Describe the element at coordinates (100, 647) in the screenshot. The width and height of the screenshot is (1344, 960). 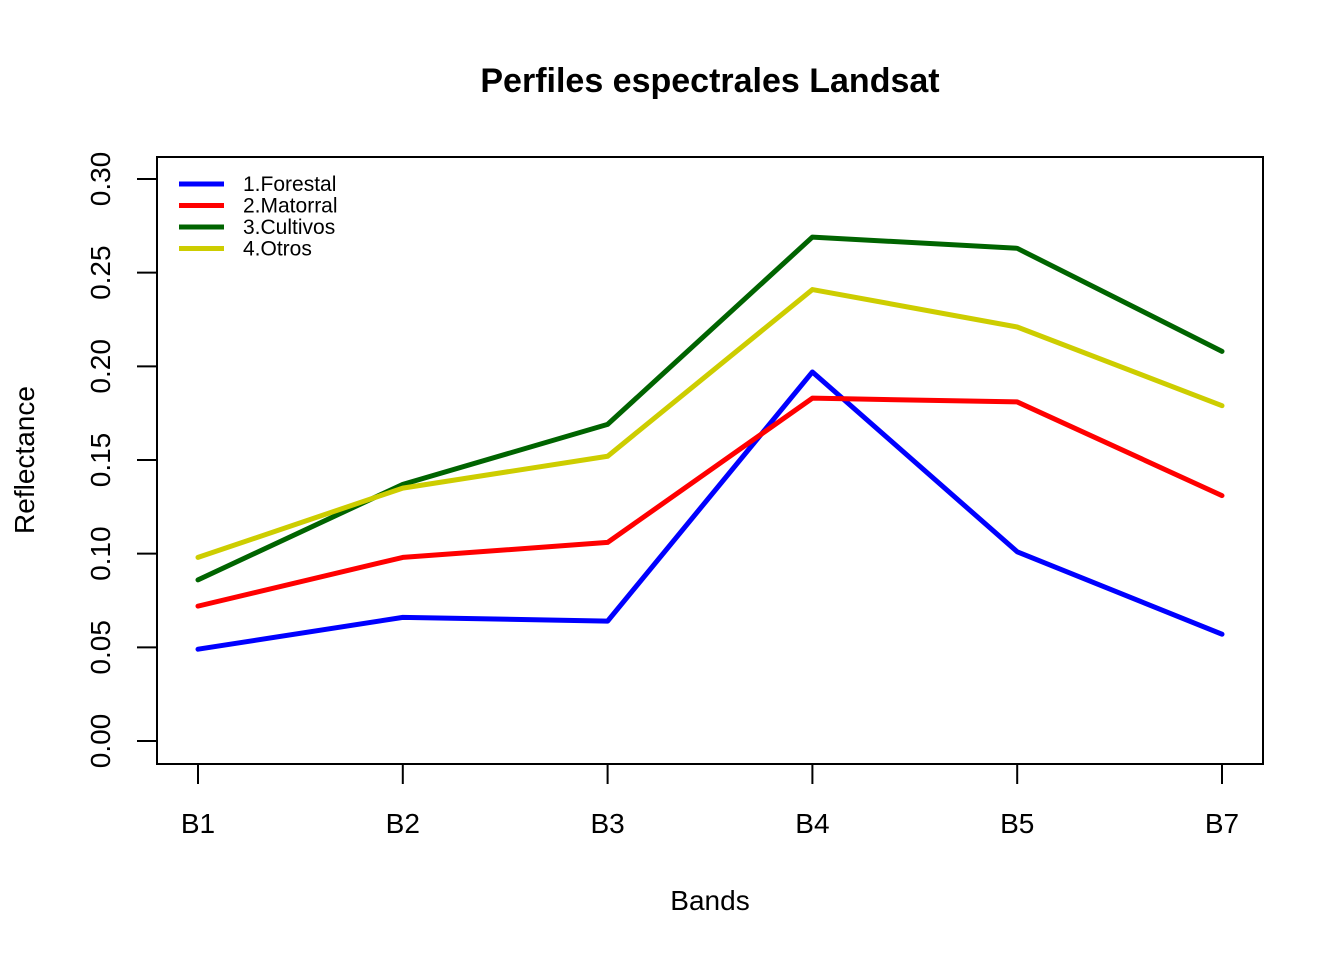
I see `y-tick-label: 0.05` at that location.